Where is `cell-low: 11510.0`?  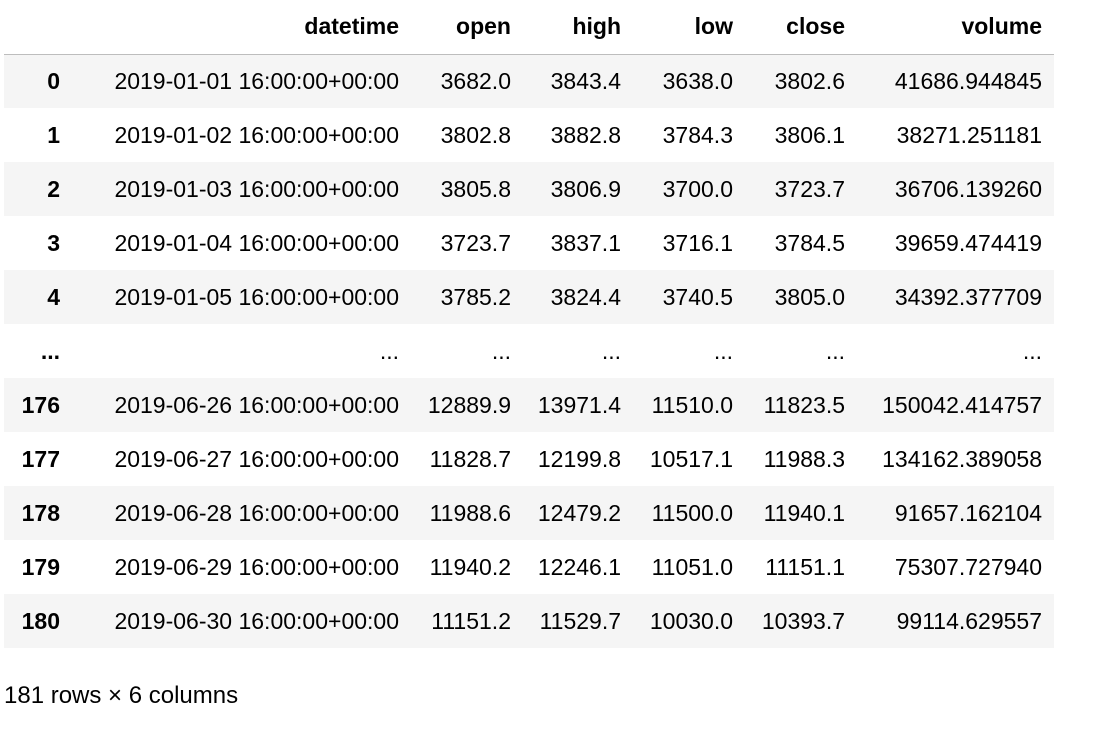 cell-low: 11510.0 is located at coordinates (692, 404).